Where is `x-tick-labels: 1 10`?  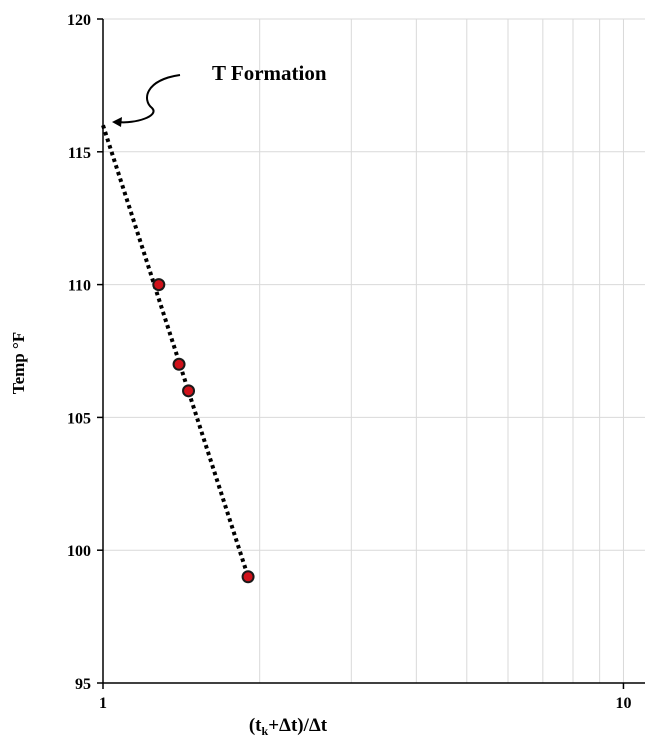 x-tick-labels: 1 10 is located at coordinates (365, 697).